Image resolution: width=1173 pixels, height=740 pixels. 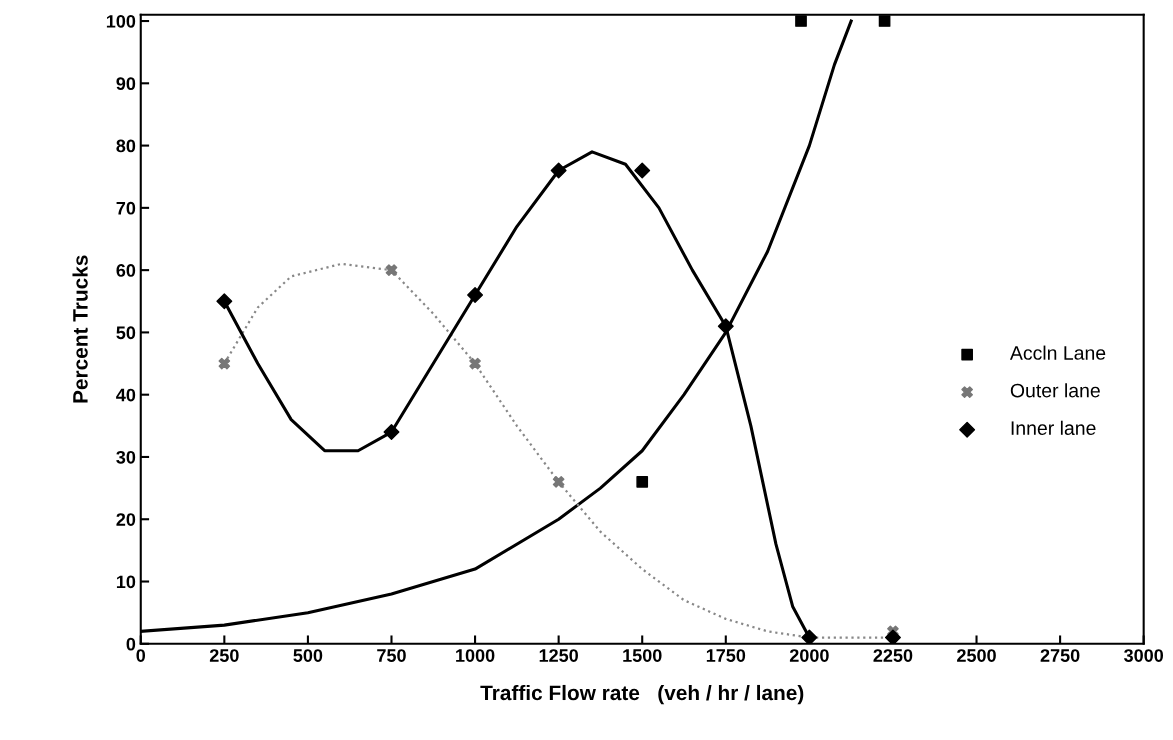 What do you see at coordinates (1055, 390) in the screenshot?
I see `legend-label: Outer lane` at bounding box center [1055, 390].